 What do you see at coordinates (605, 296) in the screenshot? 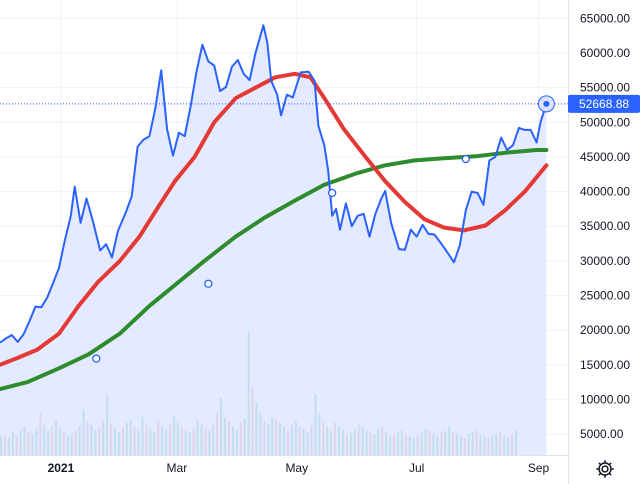
I see `y-tick-label: 25000.00` at bounding box center [605, 296].